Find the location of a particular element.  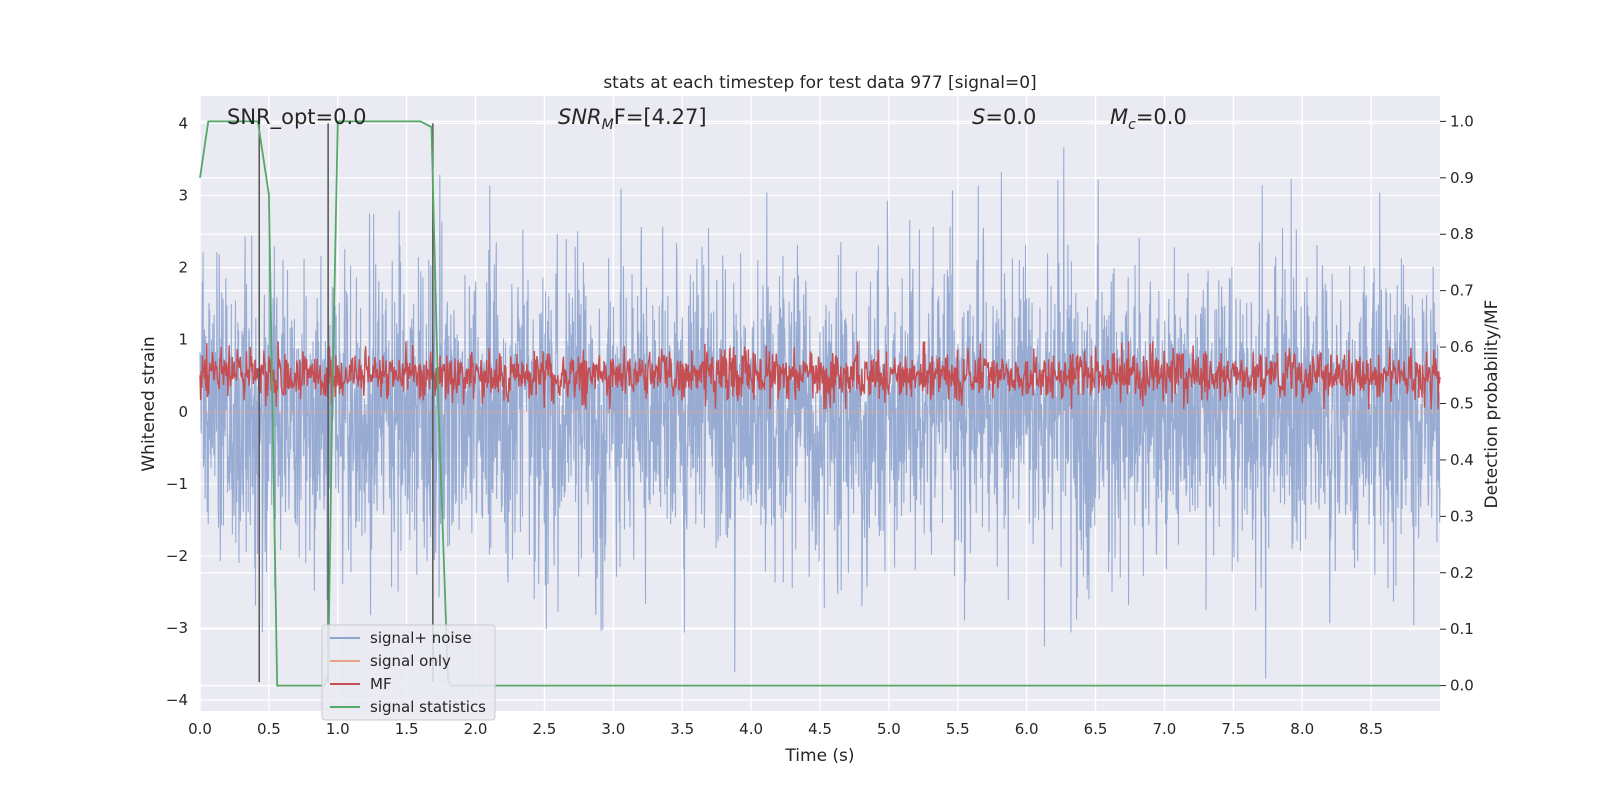

y-tick-label-left: −2 is located at coordinates (177, 556).